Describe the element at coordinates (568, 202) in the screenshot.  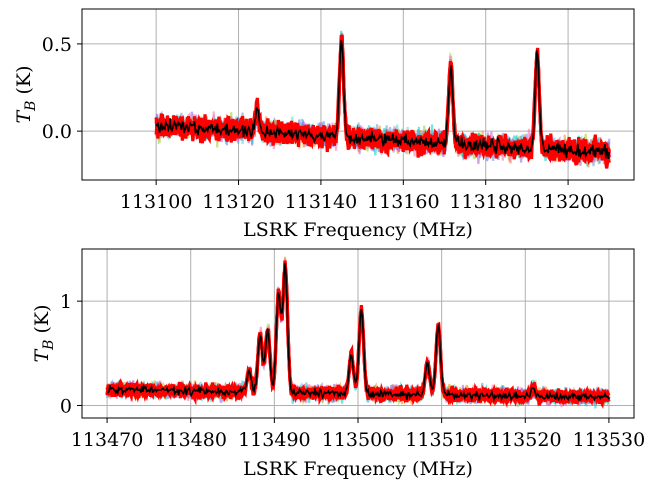
I see `x-tick-label: 113200` at that location.